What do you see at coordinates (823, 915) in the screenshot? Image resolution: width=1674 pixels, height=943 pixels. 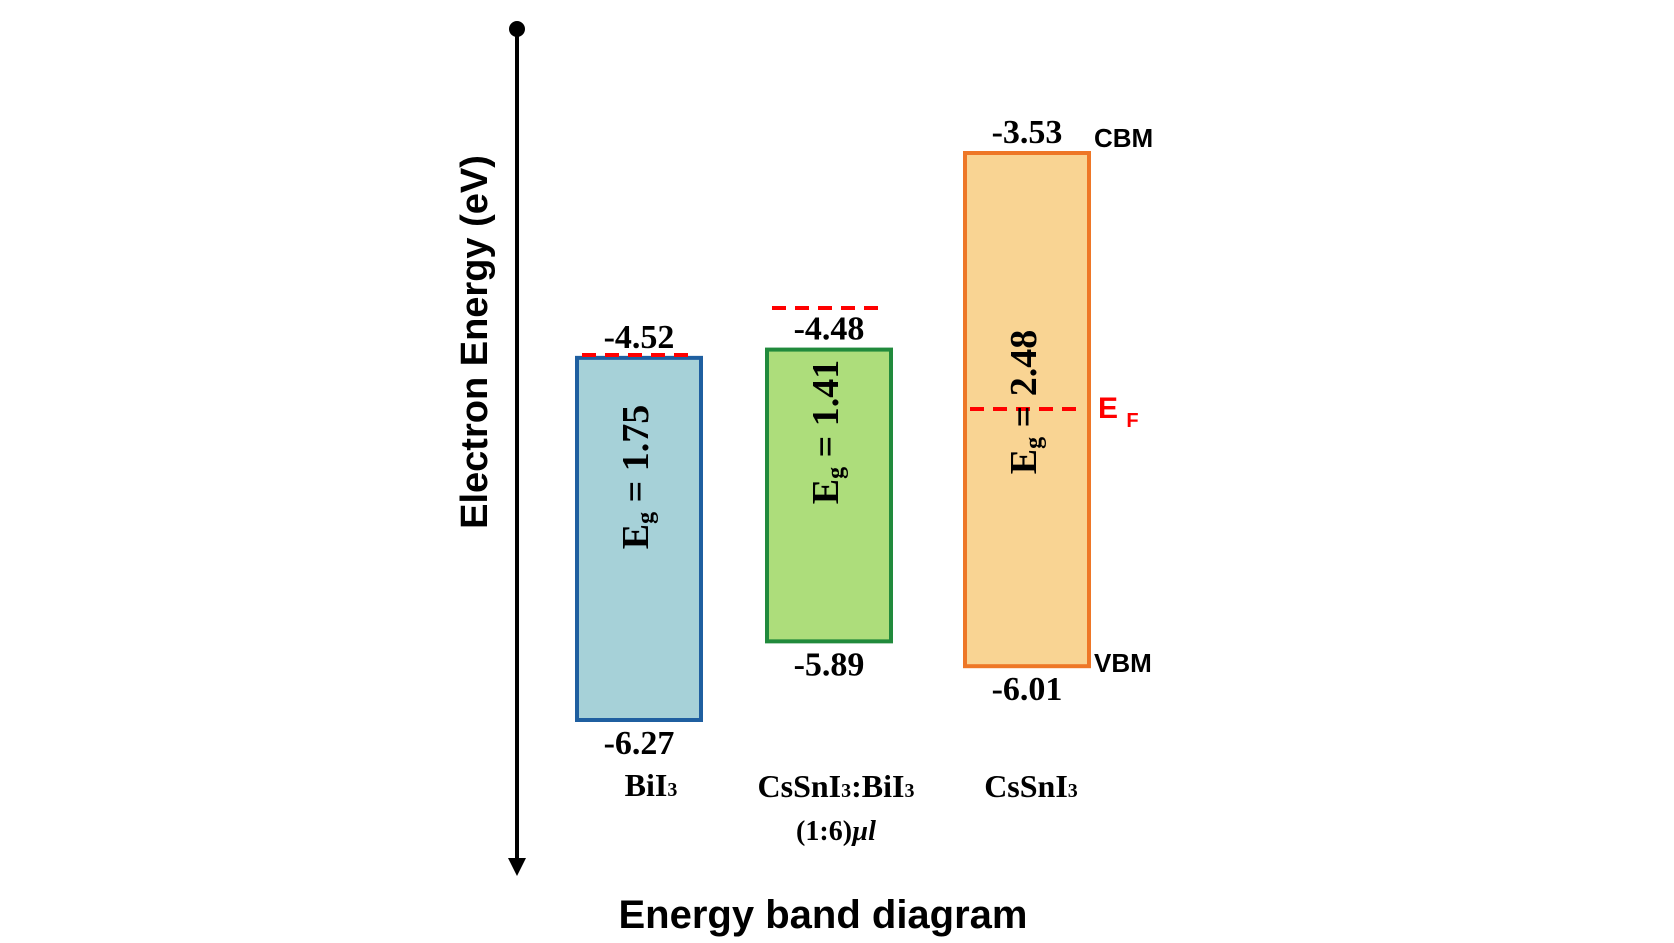 I see `diagram-title: Energy band diagram` at bounding box center [823, 915].